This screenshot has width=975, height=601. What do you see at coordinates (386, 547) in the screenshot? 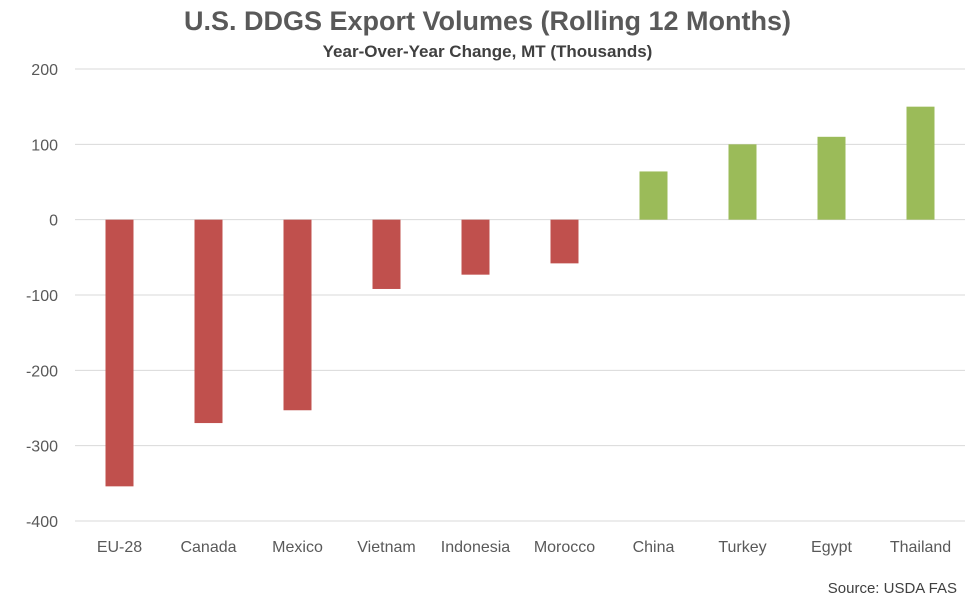
I see `x-tick-label: Vietnam` at bounding box center [386, 547].